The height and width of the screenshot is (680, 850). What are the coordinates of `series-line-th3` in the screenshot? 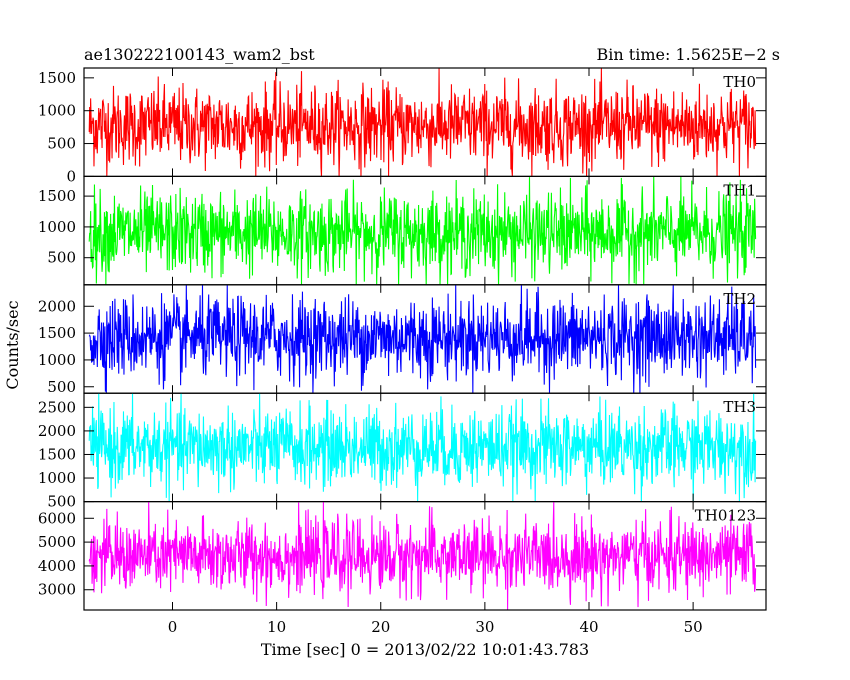 It's located at (422, 447).